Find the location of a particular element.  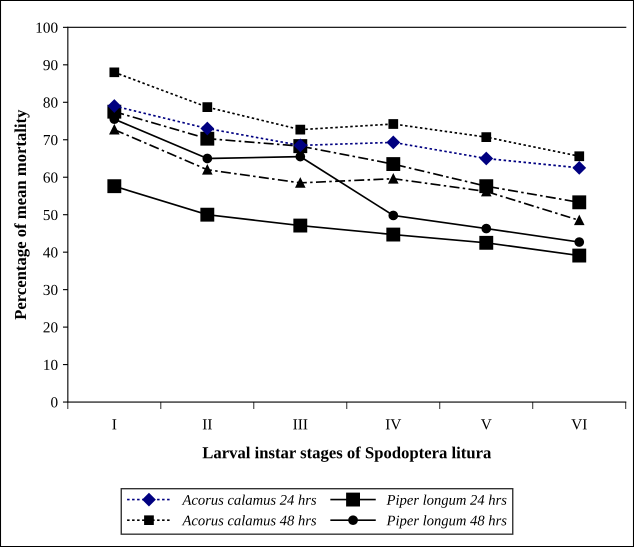

legend-label: Piper longum 48 hrs is located at coordinates (446, 521).